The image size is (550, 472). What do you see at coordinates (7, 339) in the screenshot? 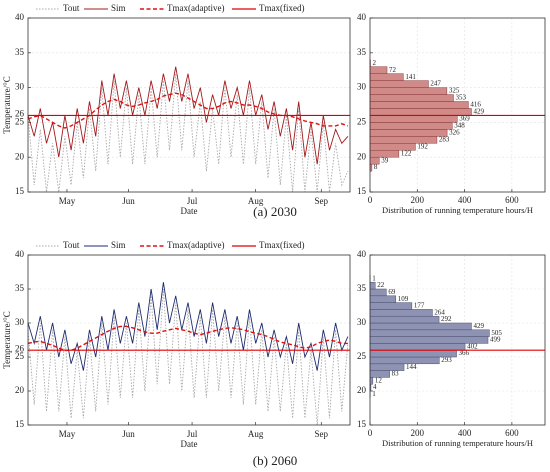
I see `y-axis-label: Temperature/°C` at bounding box center [7, 339].